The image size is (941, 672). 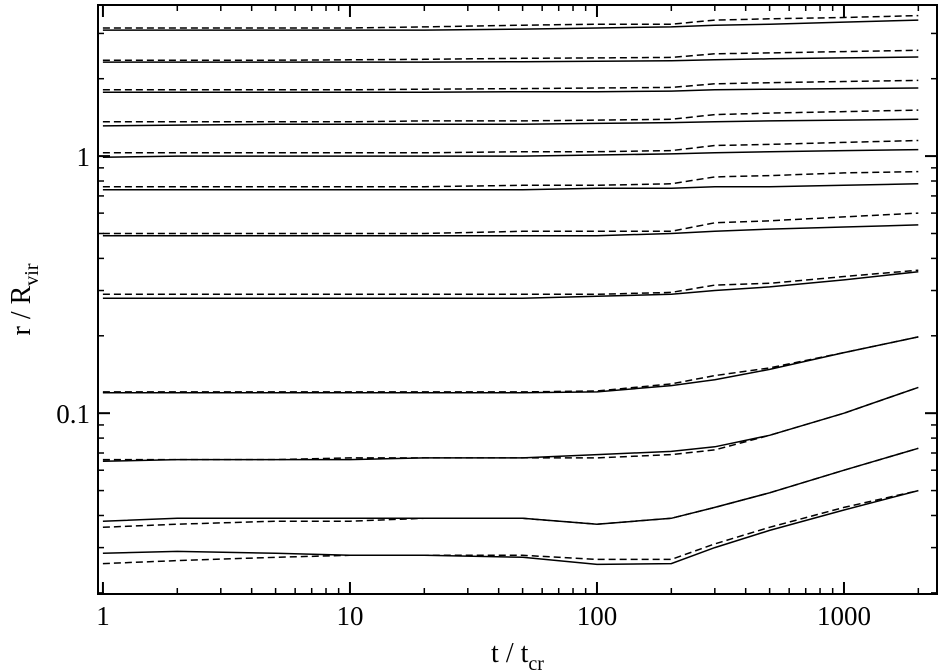 What do you see at coordinates (32, 274) in the screenshot?
I see `y-axis-label-sub: vir` at bounding box center [32, 274].